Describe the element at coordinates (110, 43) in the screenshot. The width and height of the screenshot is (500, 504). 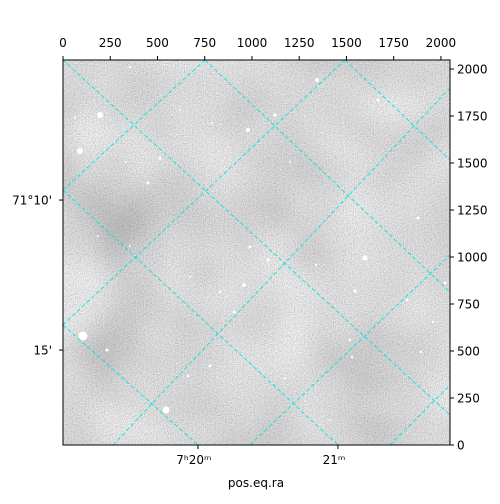
I see `top-tick-label: 250` at that location.